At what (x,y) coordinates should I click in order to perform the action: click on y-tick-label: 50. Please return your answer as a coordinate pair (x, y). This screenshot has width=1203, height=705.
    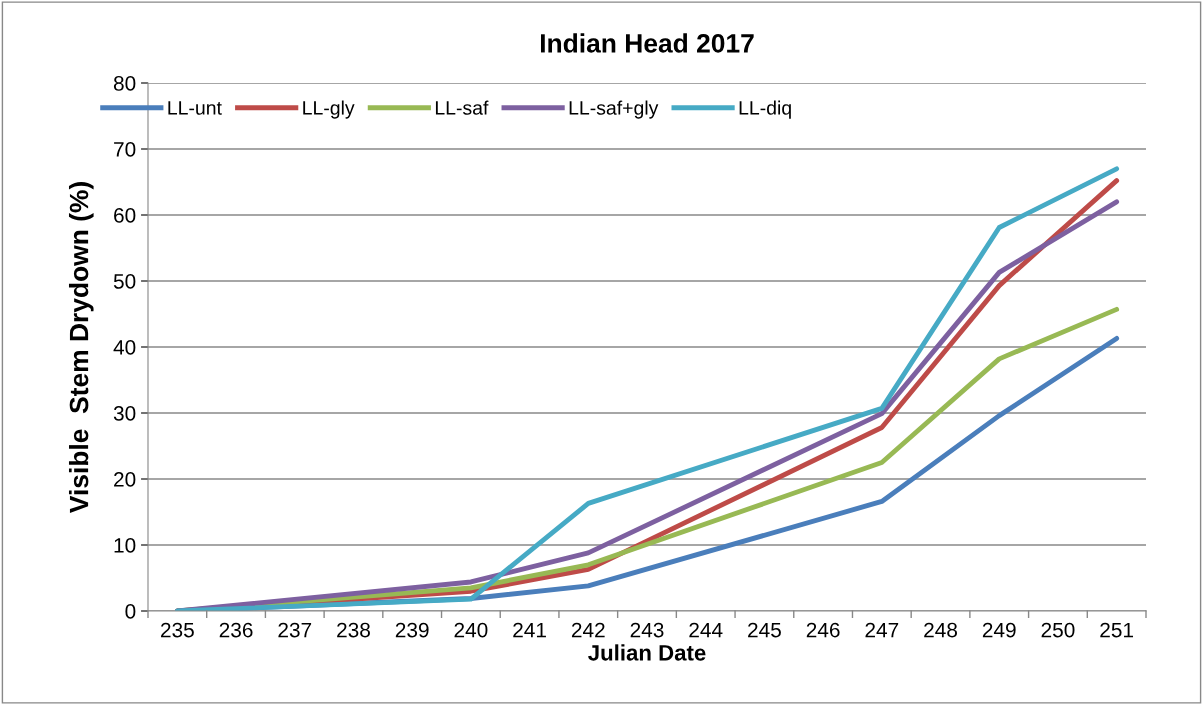
    Looking at the image, I should click on (124, 281).